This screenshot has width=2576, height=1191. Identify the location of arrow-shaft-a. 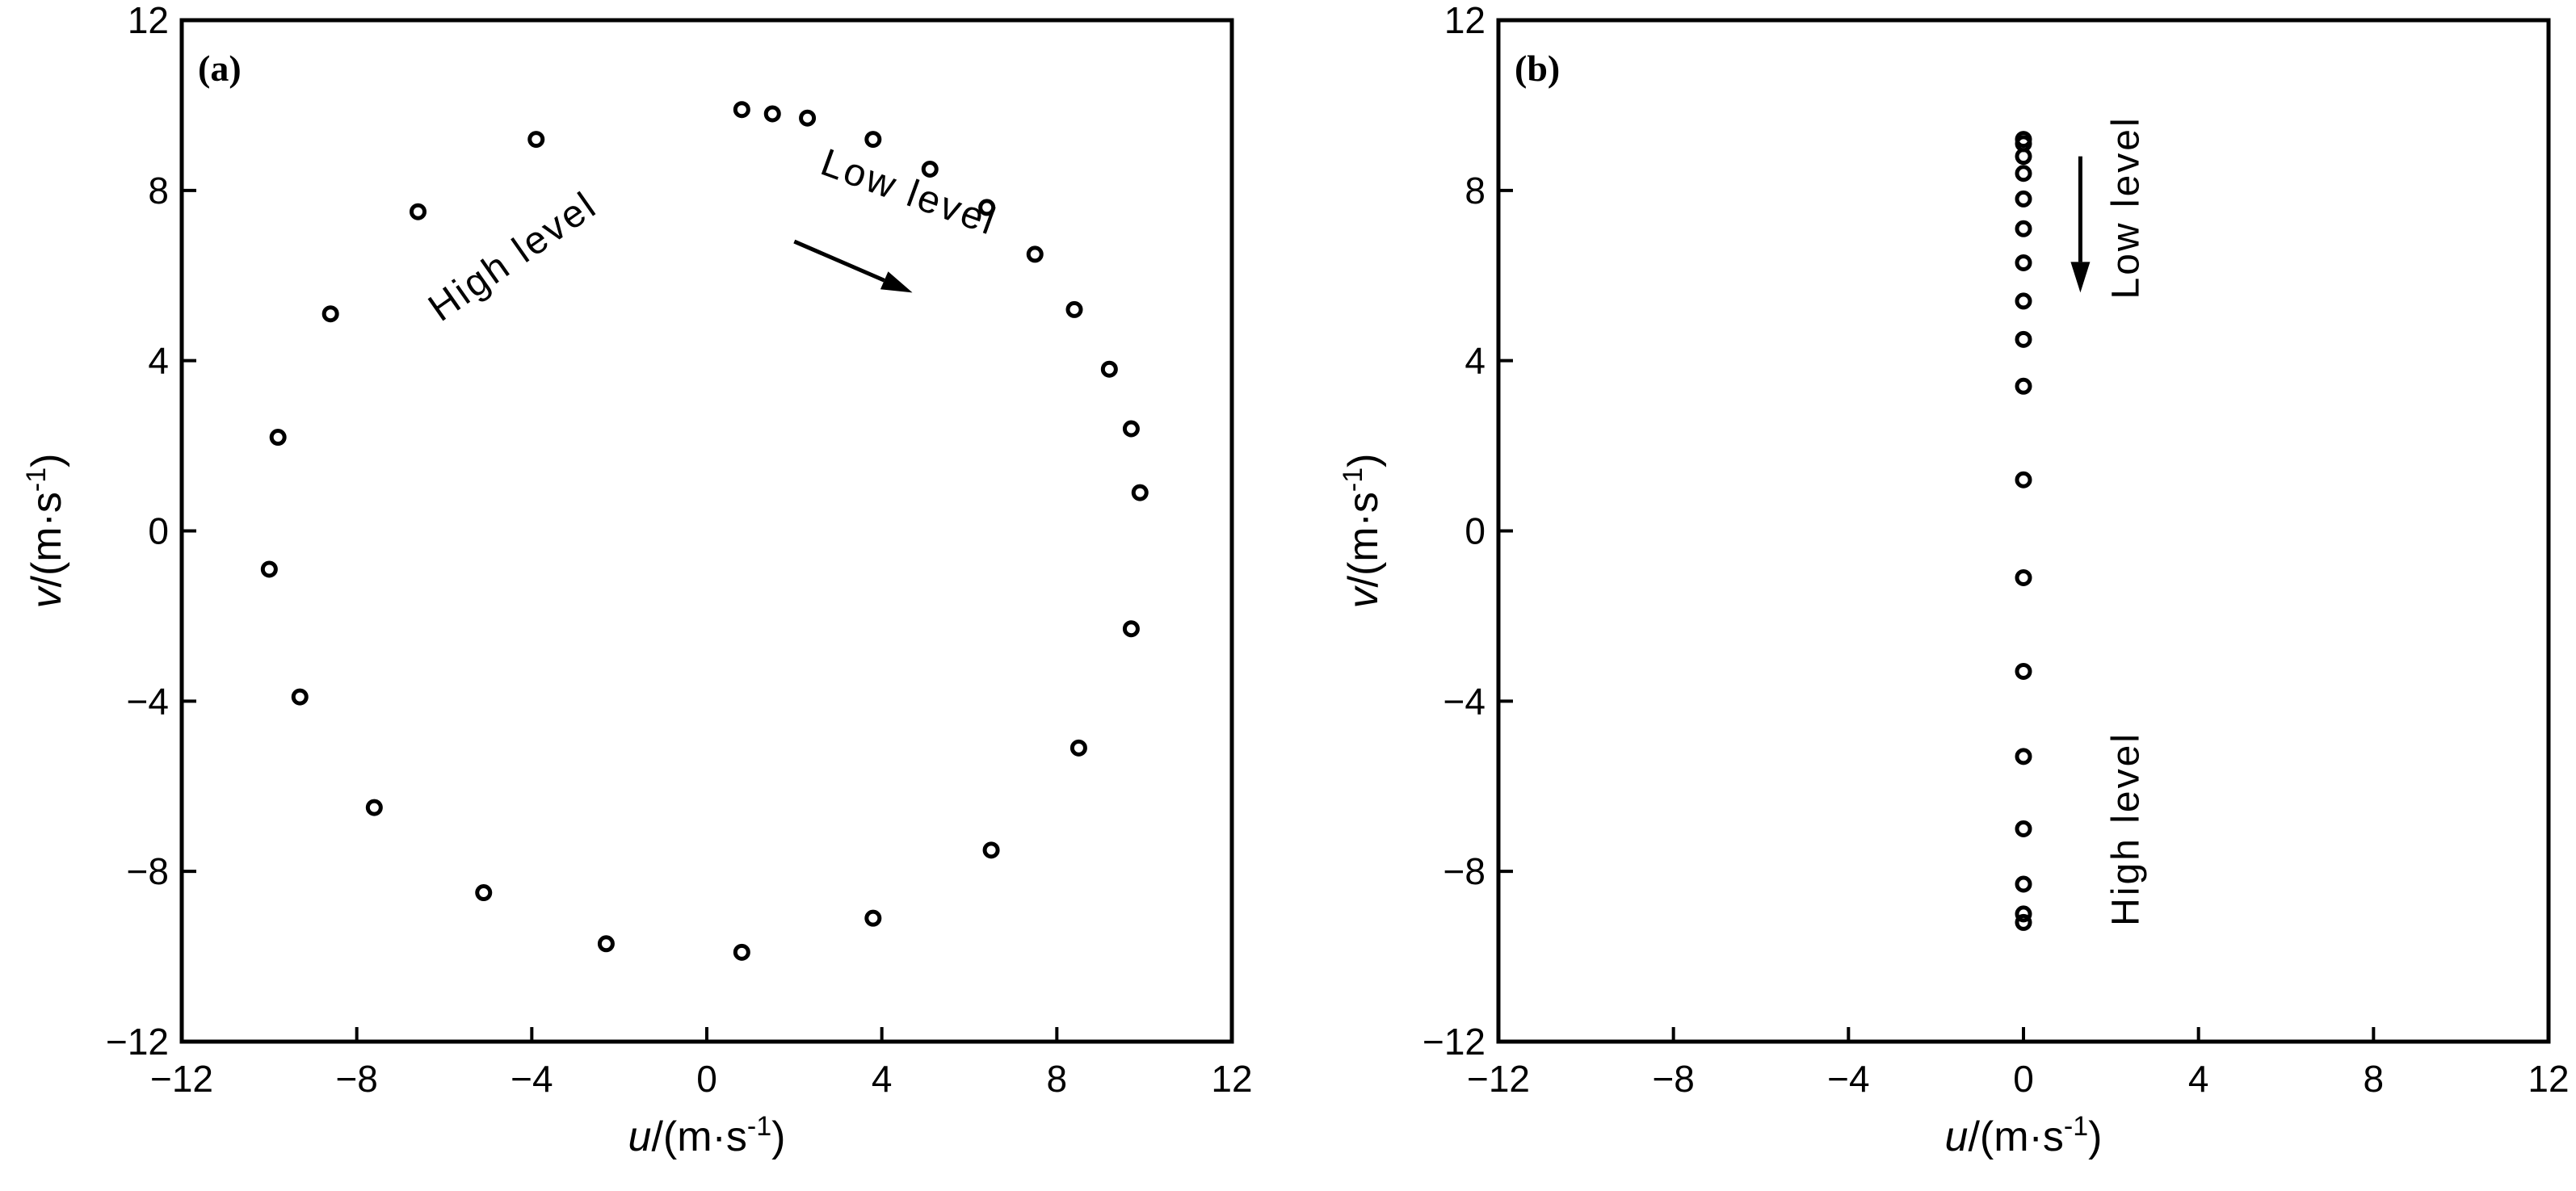
(839, 261).